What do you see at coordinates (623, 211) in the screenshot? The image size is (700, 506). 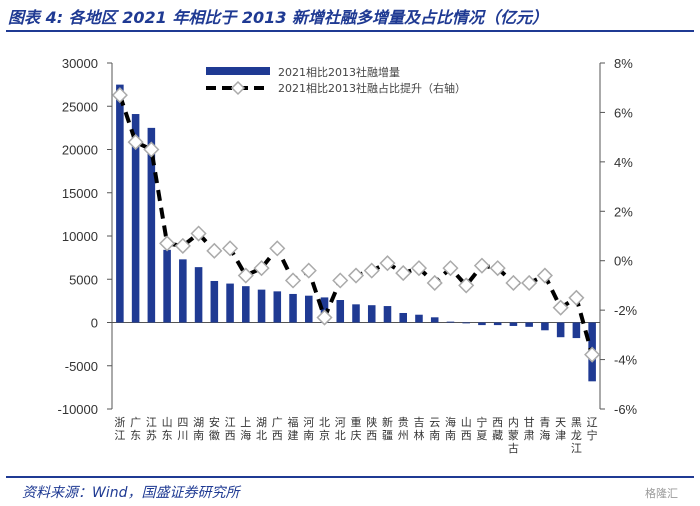 I see `y-tick-label-right: 2%` at bounding box center [623, 211].